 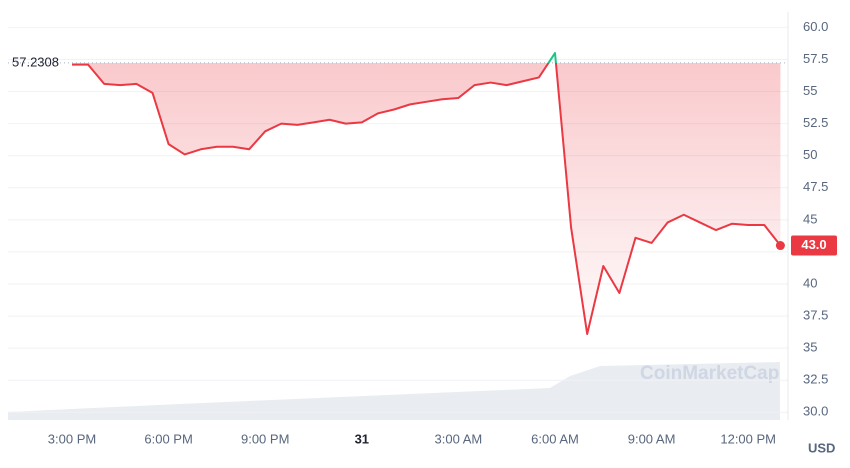 What do you see at coordinates (815, 379) in the screenshot?
I see `y-tick-label: 32.5` at bounding box center [815, 379].